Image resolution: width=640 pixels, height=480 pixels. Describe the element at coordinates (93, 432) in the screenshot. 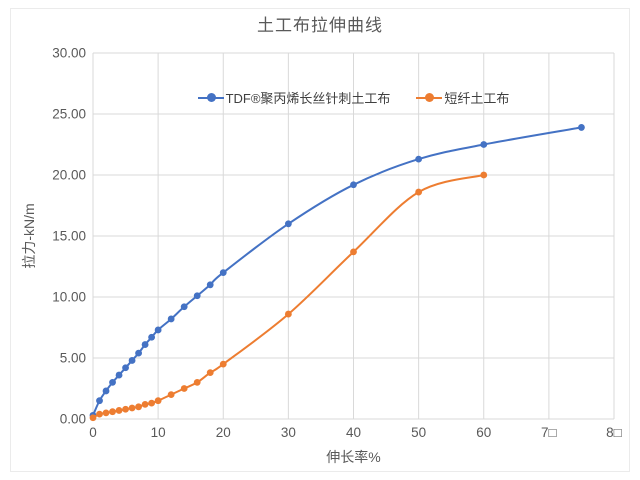

I see `x-tick-label: 0` at that location.